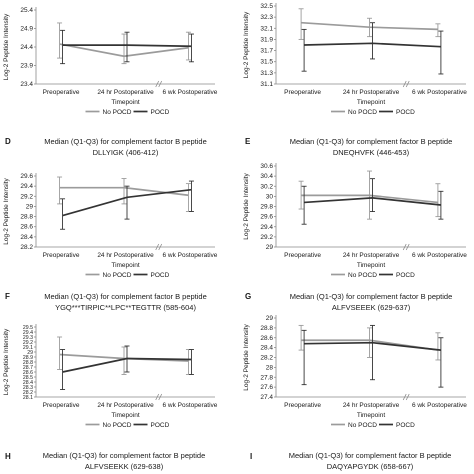 This screenshot has height=474, width=474. What do you see at coordinates (26, 186) in the screenshot?
I see `y-tick-label: 29.4` at bounding box center [26, 186].